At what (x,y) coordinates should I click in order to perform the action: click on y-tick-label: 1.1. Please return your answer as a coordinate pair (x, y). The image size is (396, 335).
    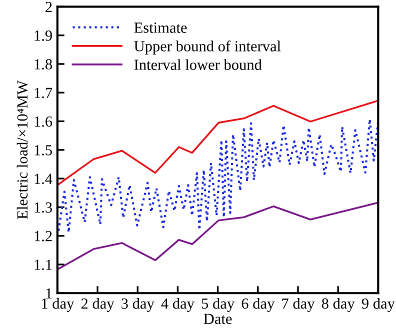
    Looking at the image, I should click on (43, 265).